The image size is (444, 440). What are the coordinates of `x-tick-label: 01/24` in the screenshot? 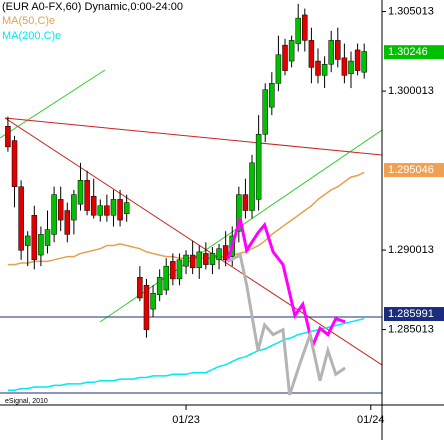 It's located at (371, 420).